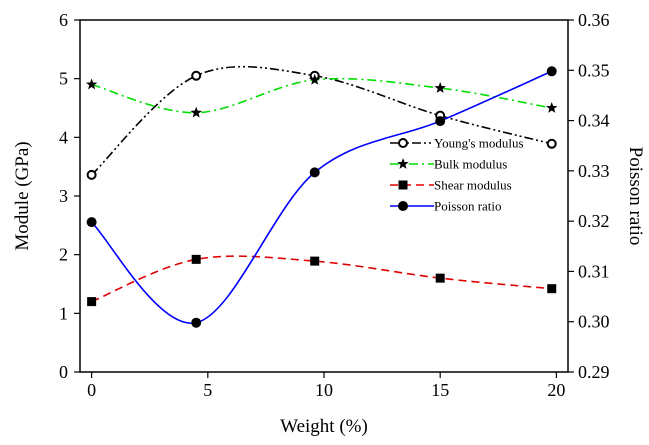 The width and height of the screenshot is (649, 445). I want to click on x-tick-label: 15, so click(440, 390).